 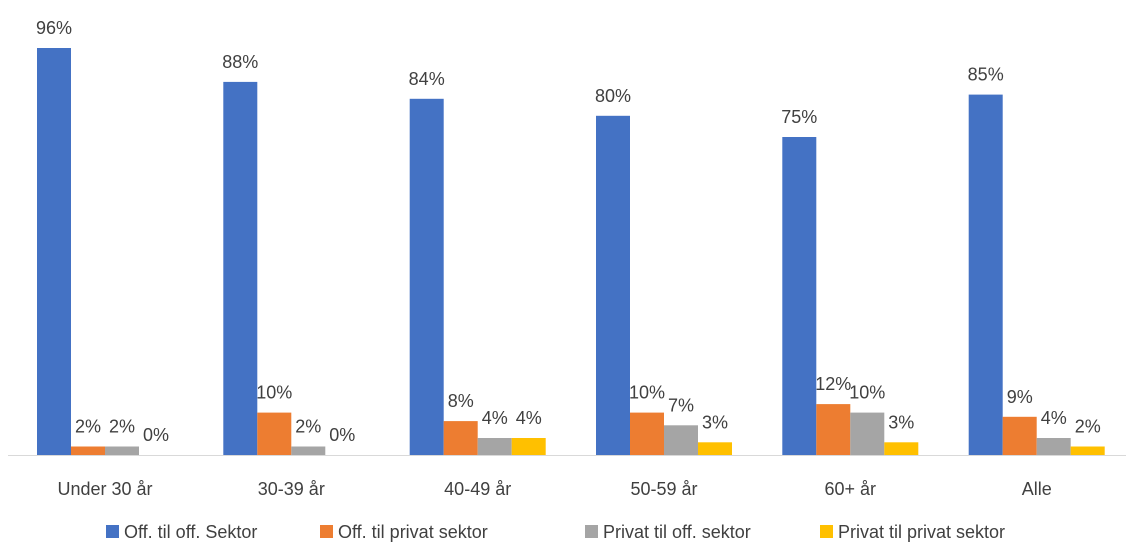 I want to click on data-label-3-5: 10%, so click(x=867, y=393).